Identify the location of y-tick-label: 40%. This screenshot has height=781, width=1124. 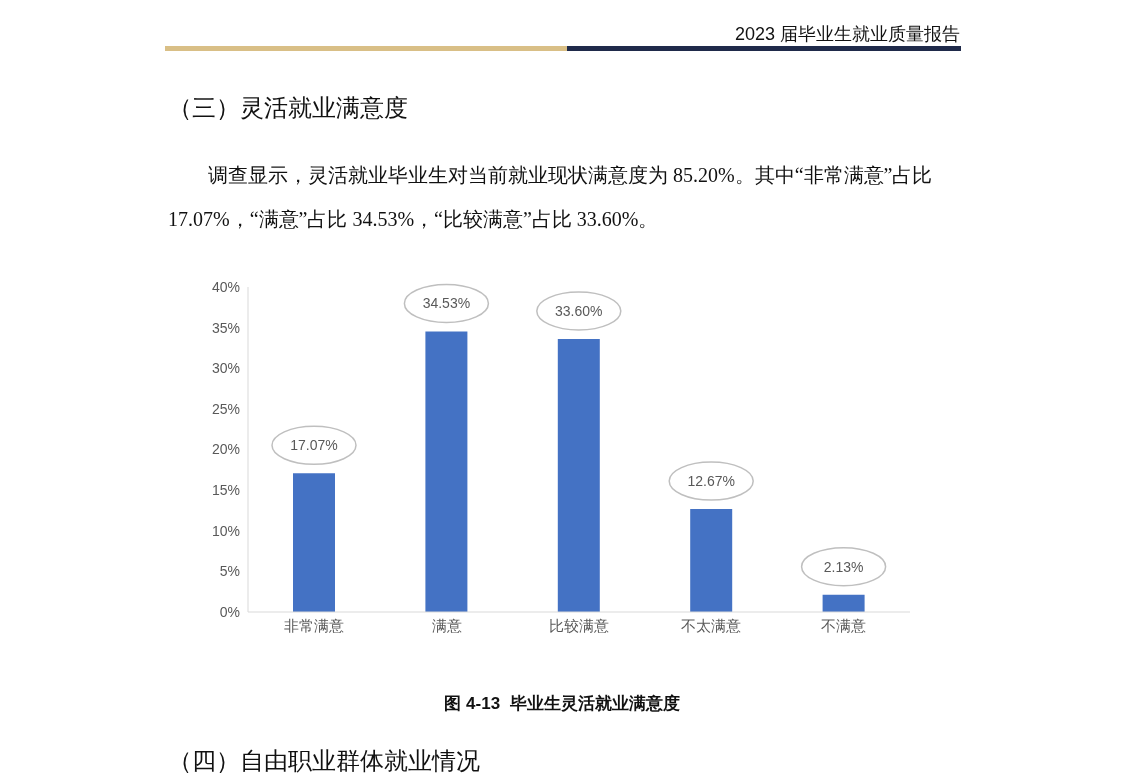
(225, 286).